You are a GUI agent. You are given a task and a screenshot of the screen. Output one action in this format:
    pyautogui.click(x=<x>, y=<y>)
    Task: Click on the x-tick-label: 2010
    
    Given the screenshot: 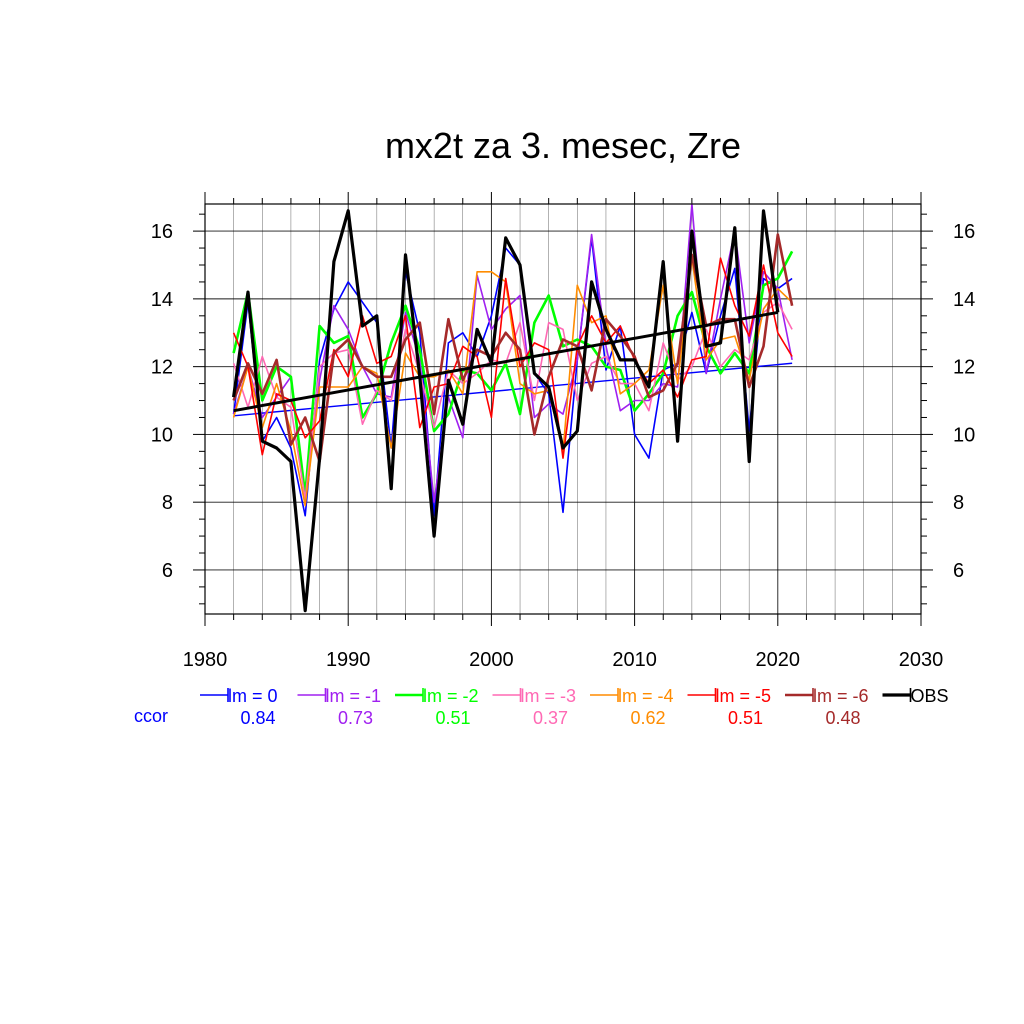 What is the action you would take?
    pyautogui.click(x=634, y=660)
    